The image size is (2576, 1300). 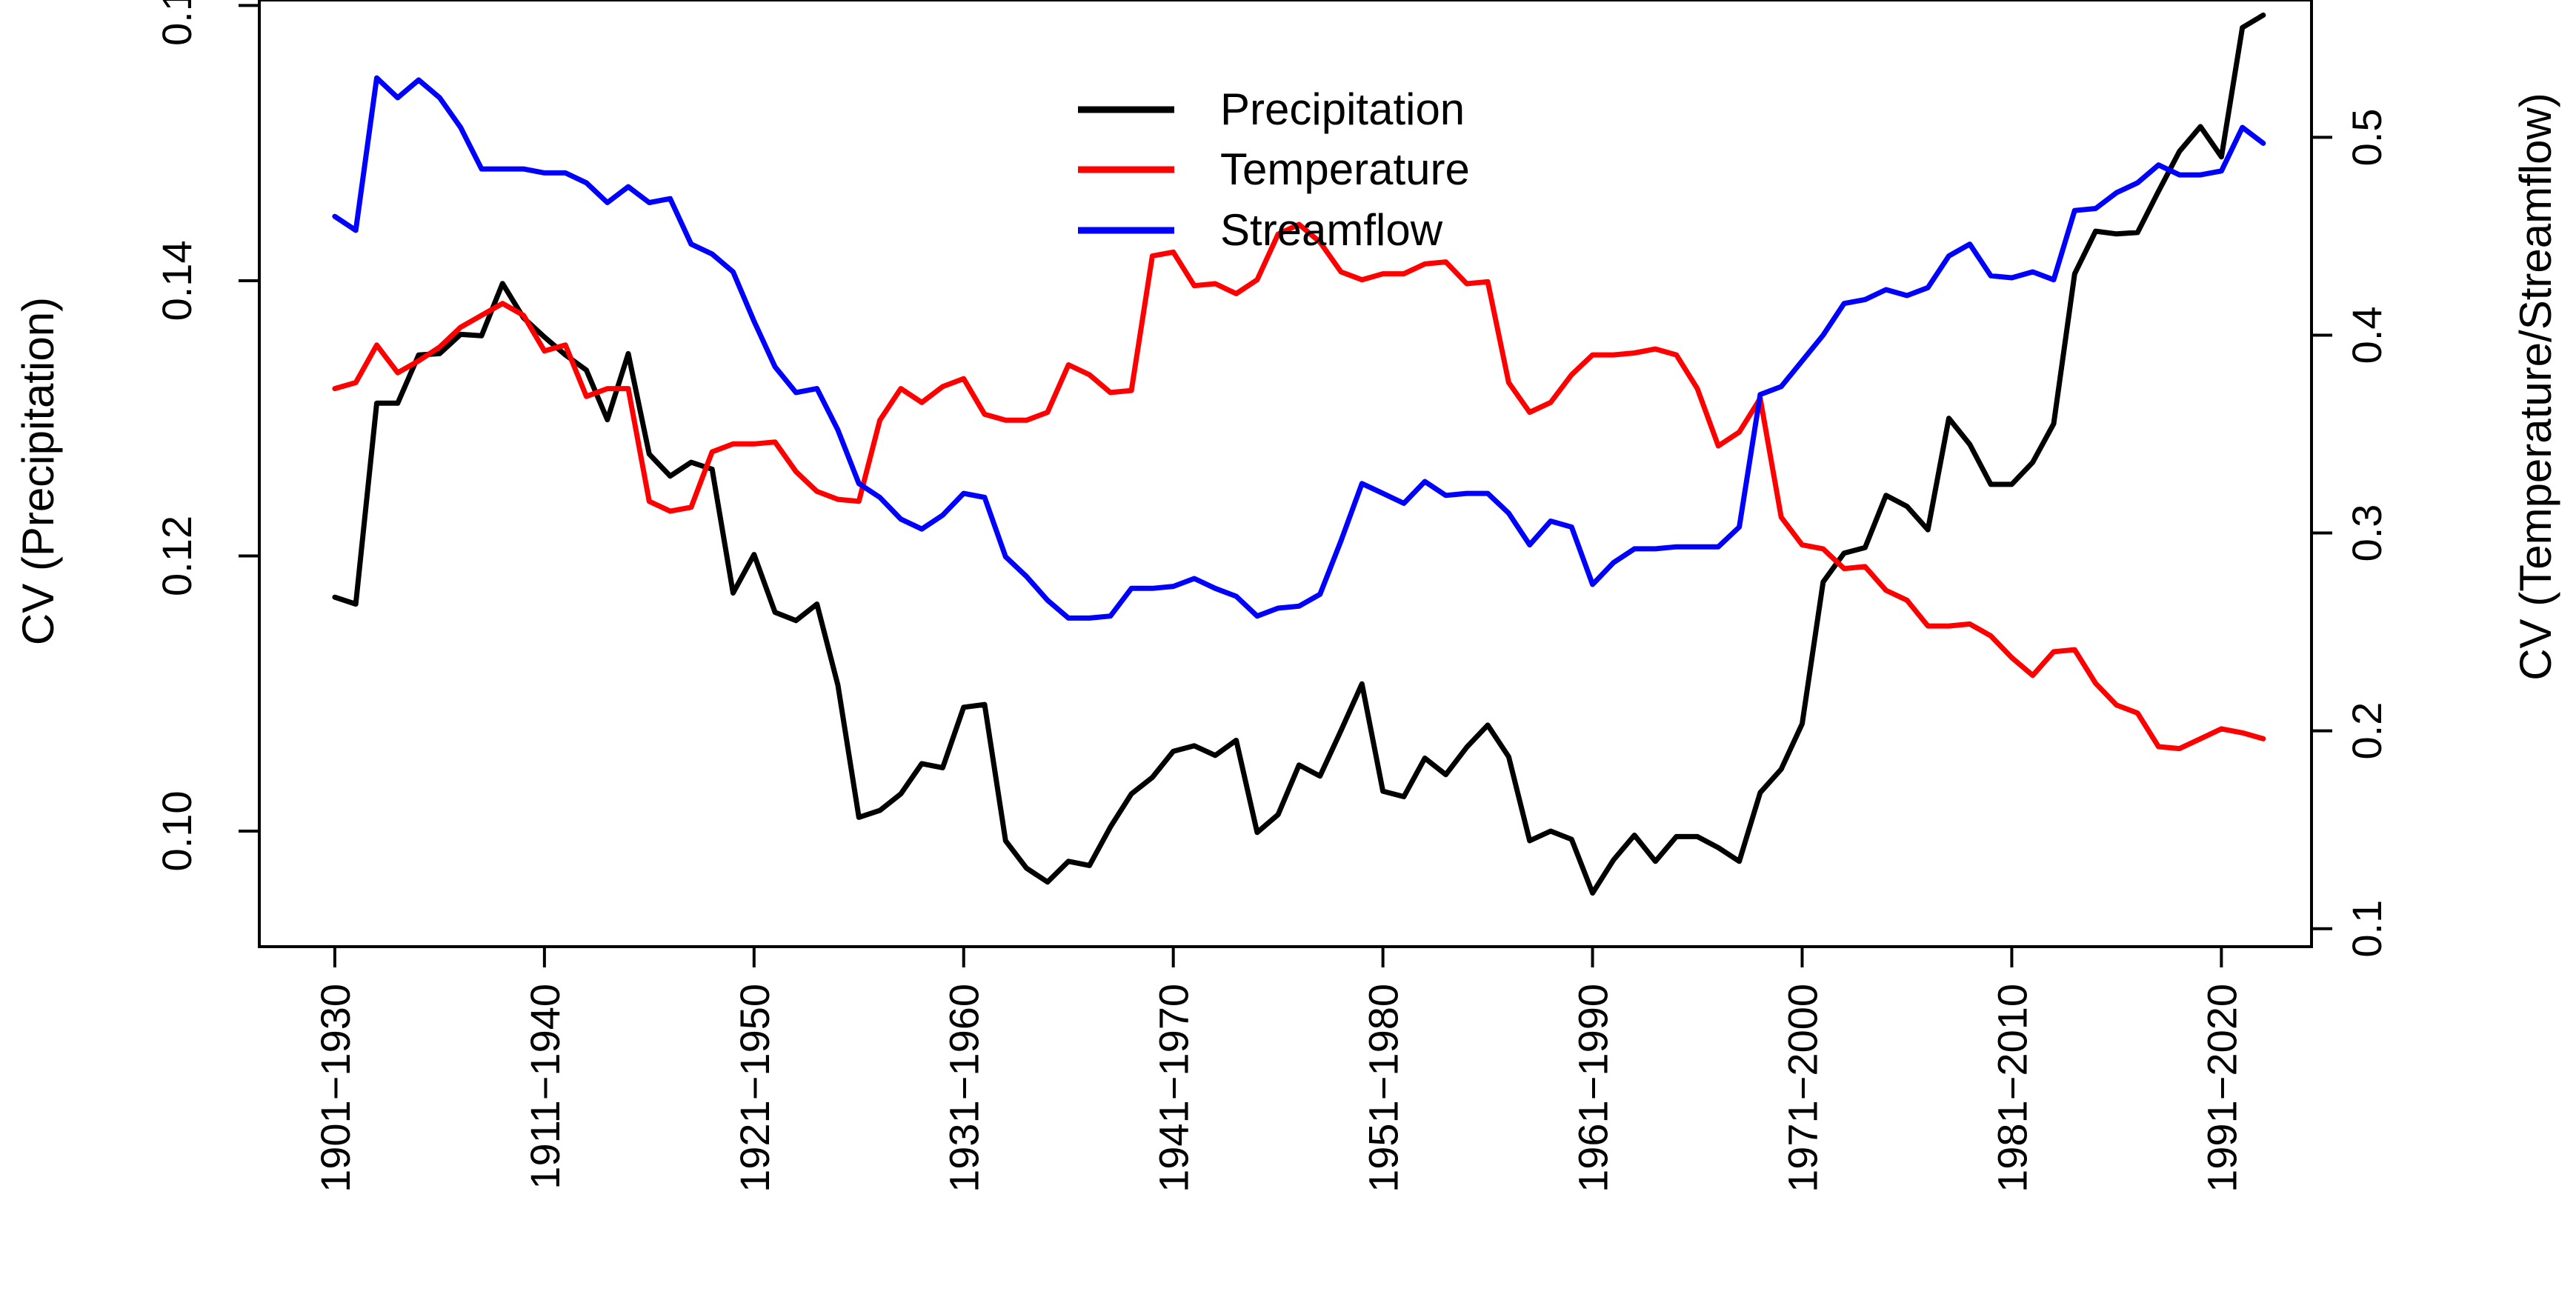 I want to click on y-right-tick-label: 0.2, so click(x=2366, y=731).